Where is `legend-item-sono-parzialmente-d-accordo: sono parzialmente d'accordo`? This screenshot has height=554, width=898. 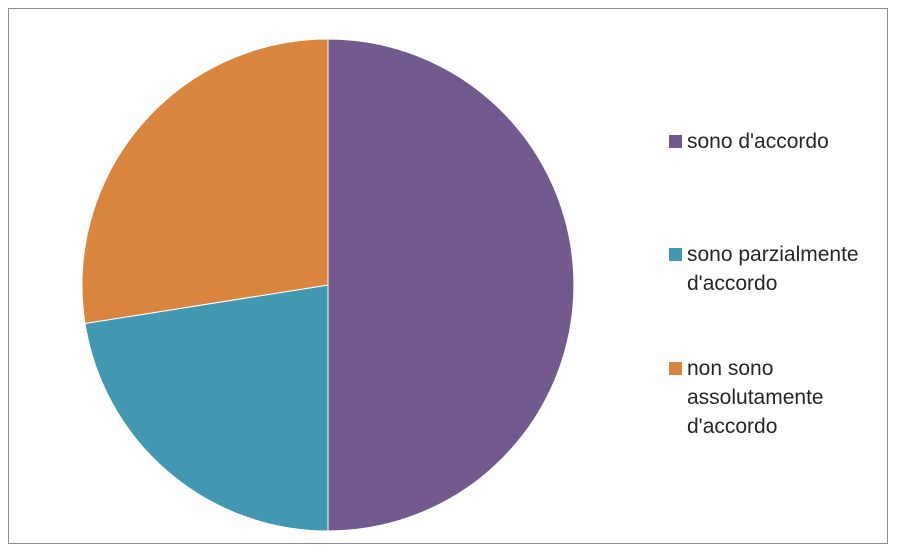
legend-item-sono-parzialmente-d-accordo: sono parzialmente d'accordo is located at coordinates (773, 269).